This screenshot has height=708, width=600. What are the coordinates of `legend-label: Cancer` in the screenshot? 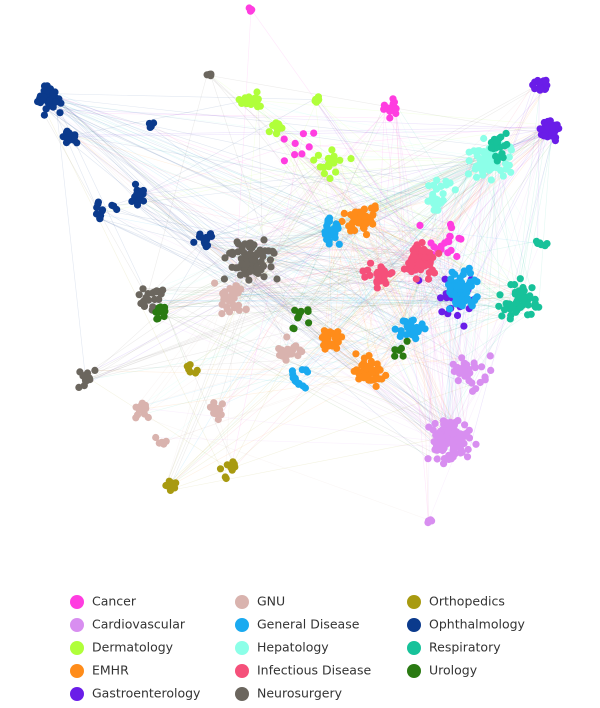 It's located at (114, 601).